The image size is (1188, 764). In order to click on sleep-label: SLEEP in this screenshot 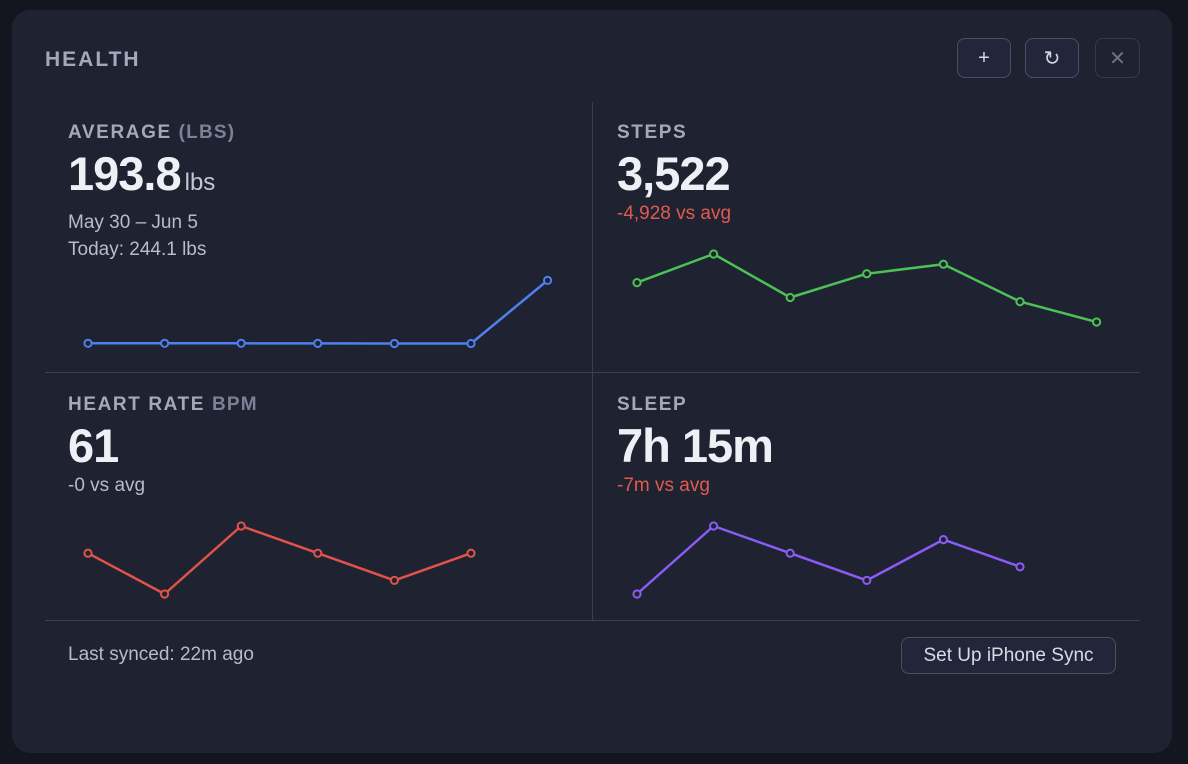, I will do `click(652, 404)`.